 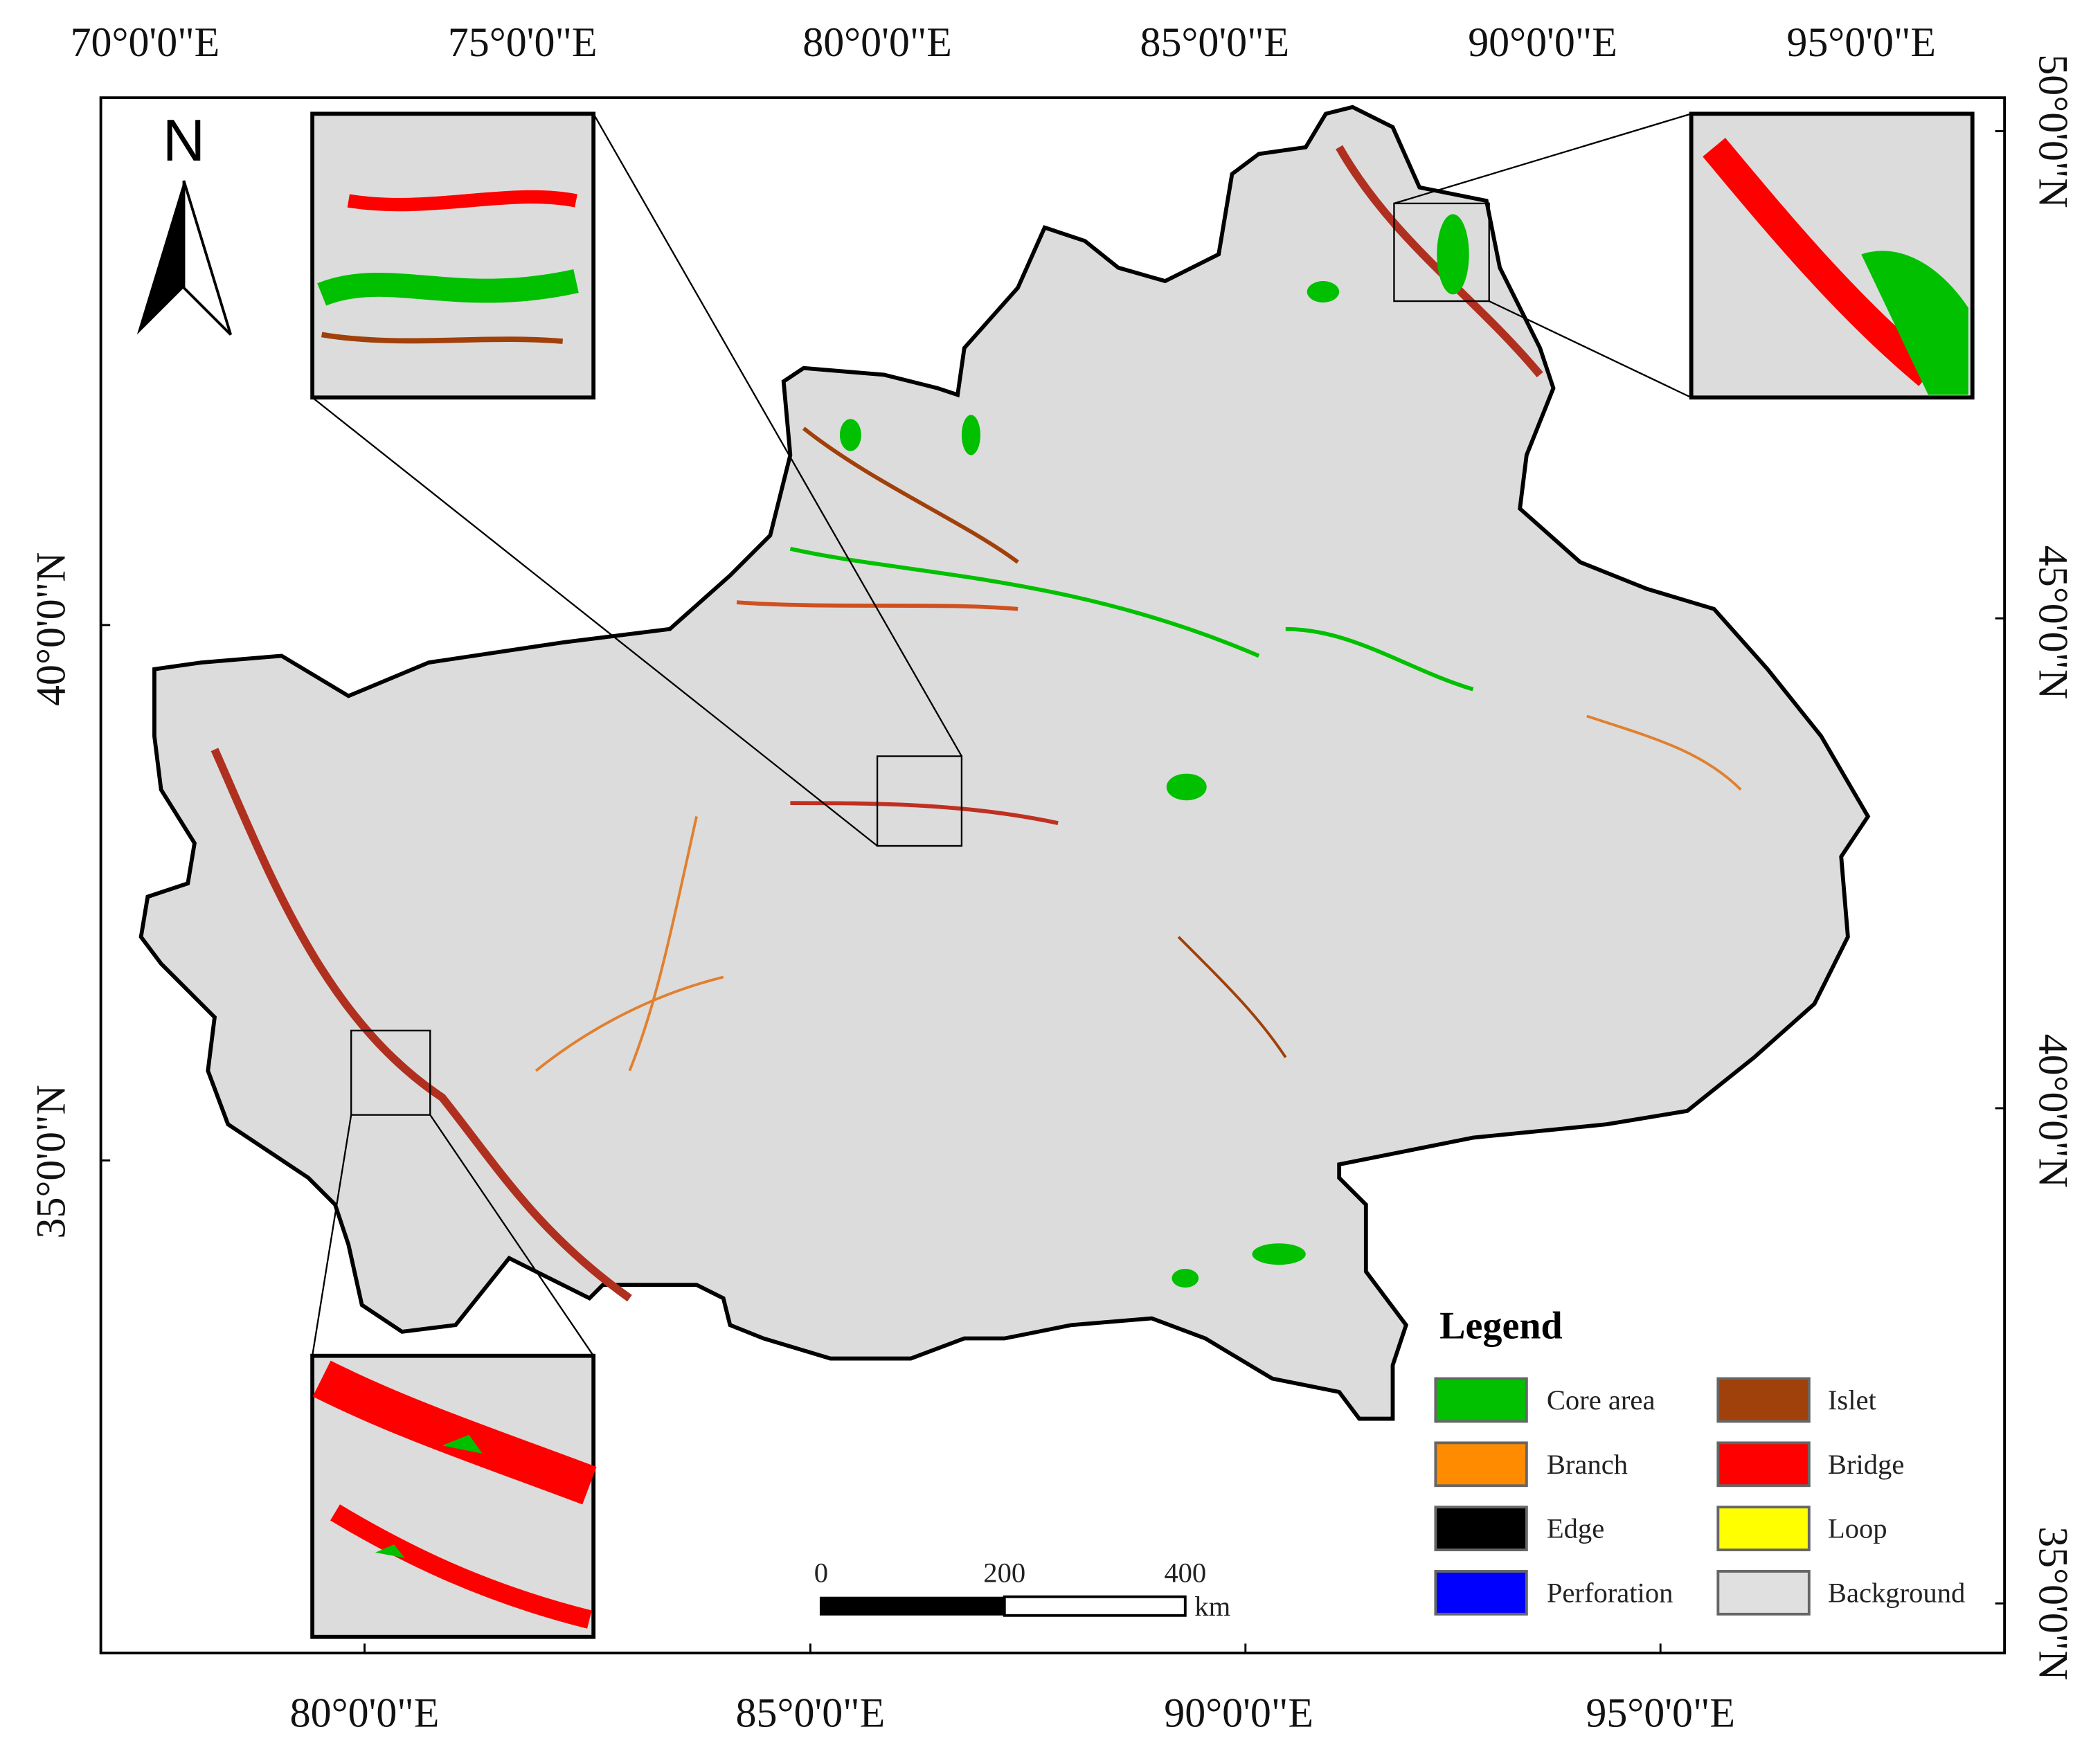 What do you see at coordinates (51, 896) in the screenshot?
I see `left-labels: 40°0'0"N 35°0'0"N` at bounding box center [51, 896].